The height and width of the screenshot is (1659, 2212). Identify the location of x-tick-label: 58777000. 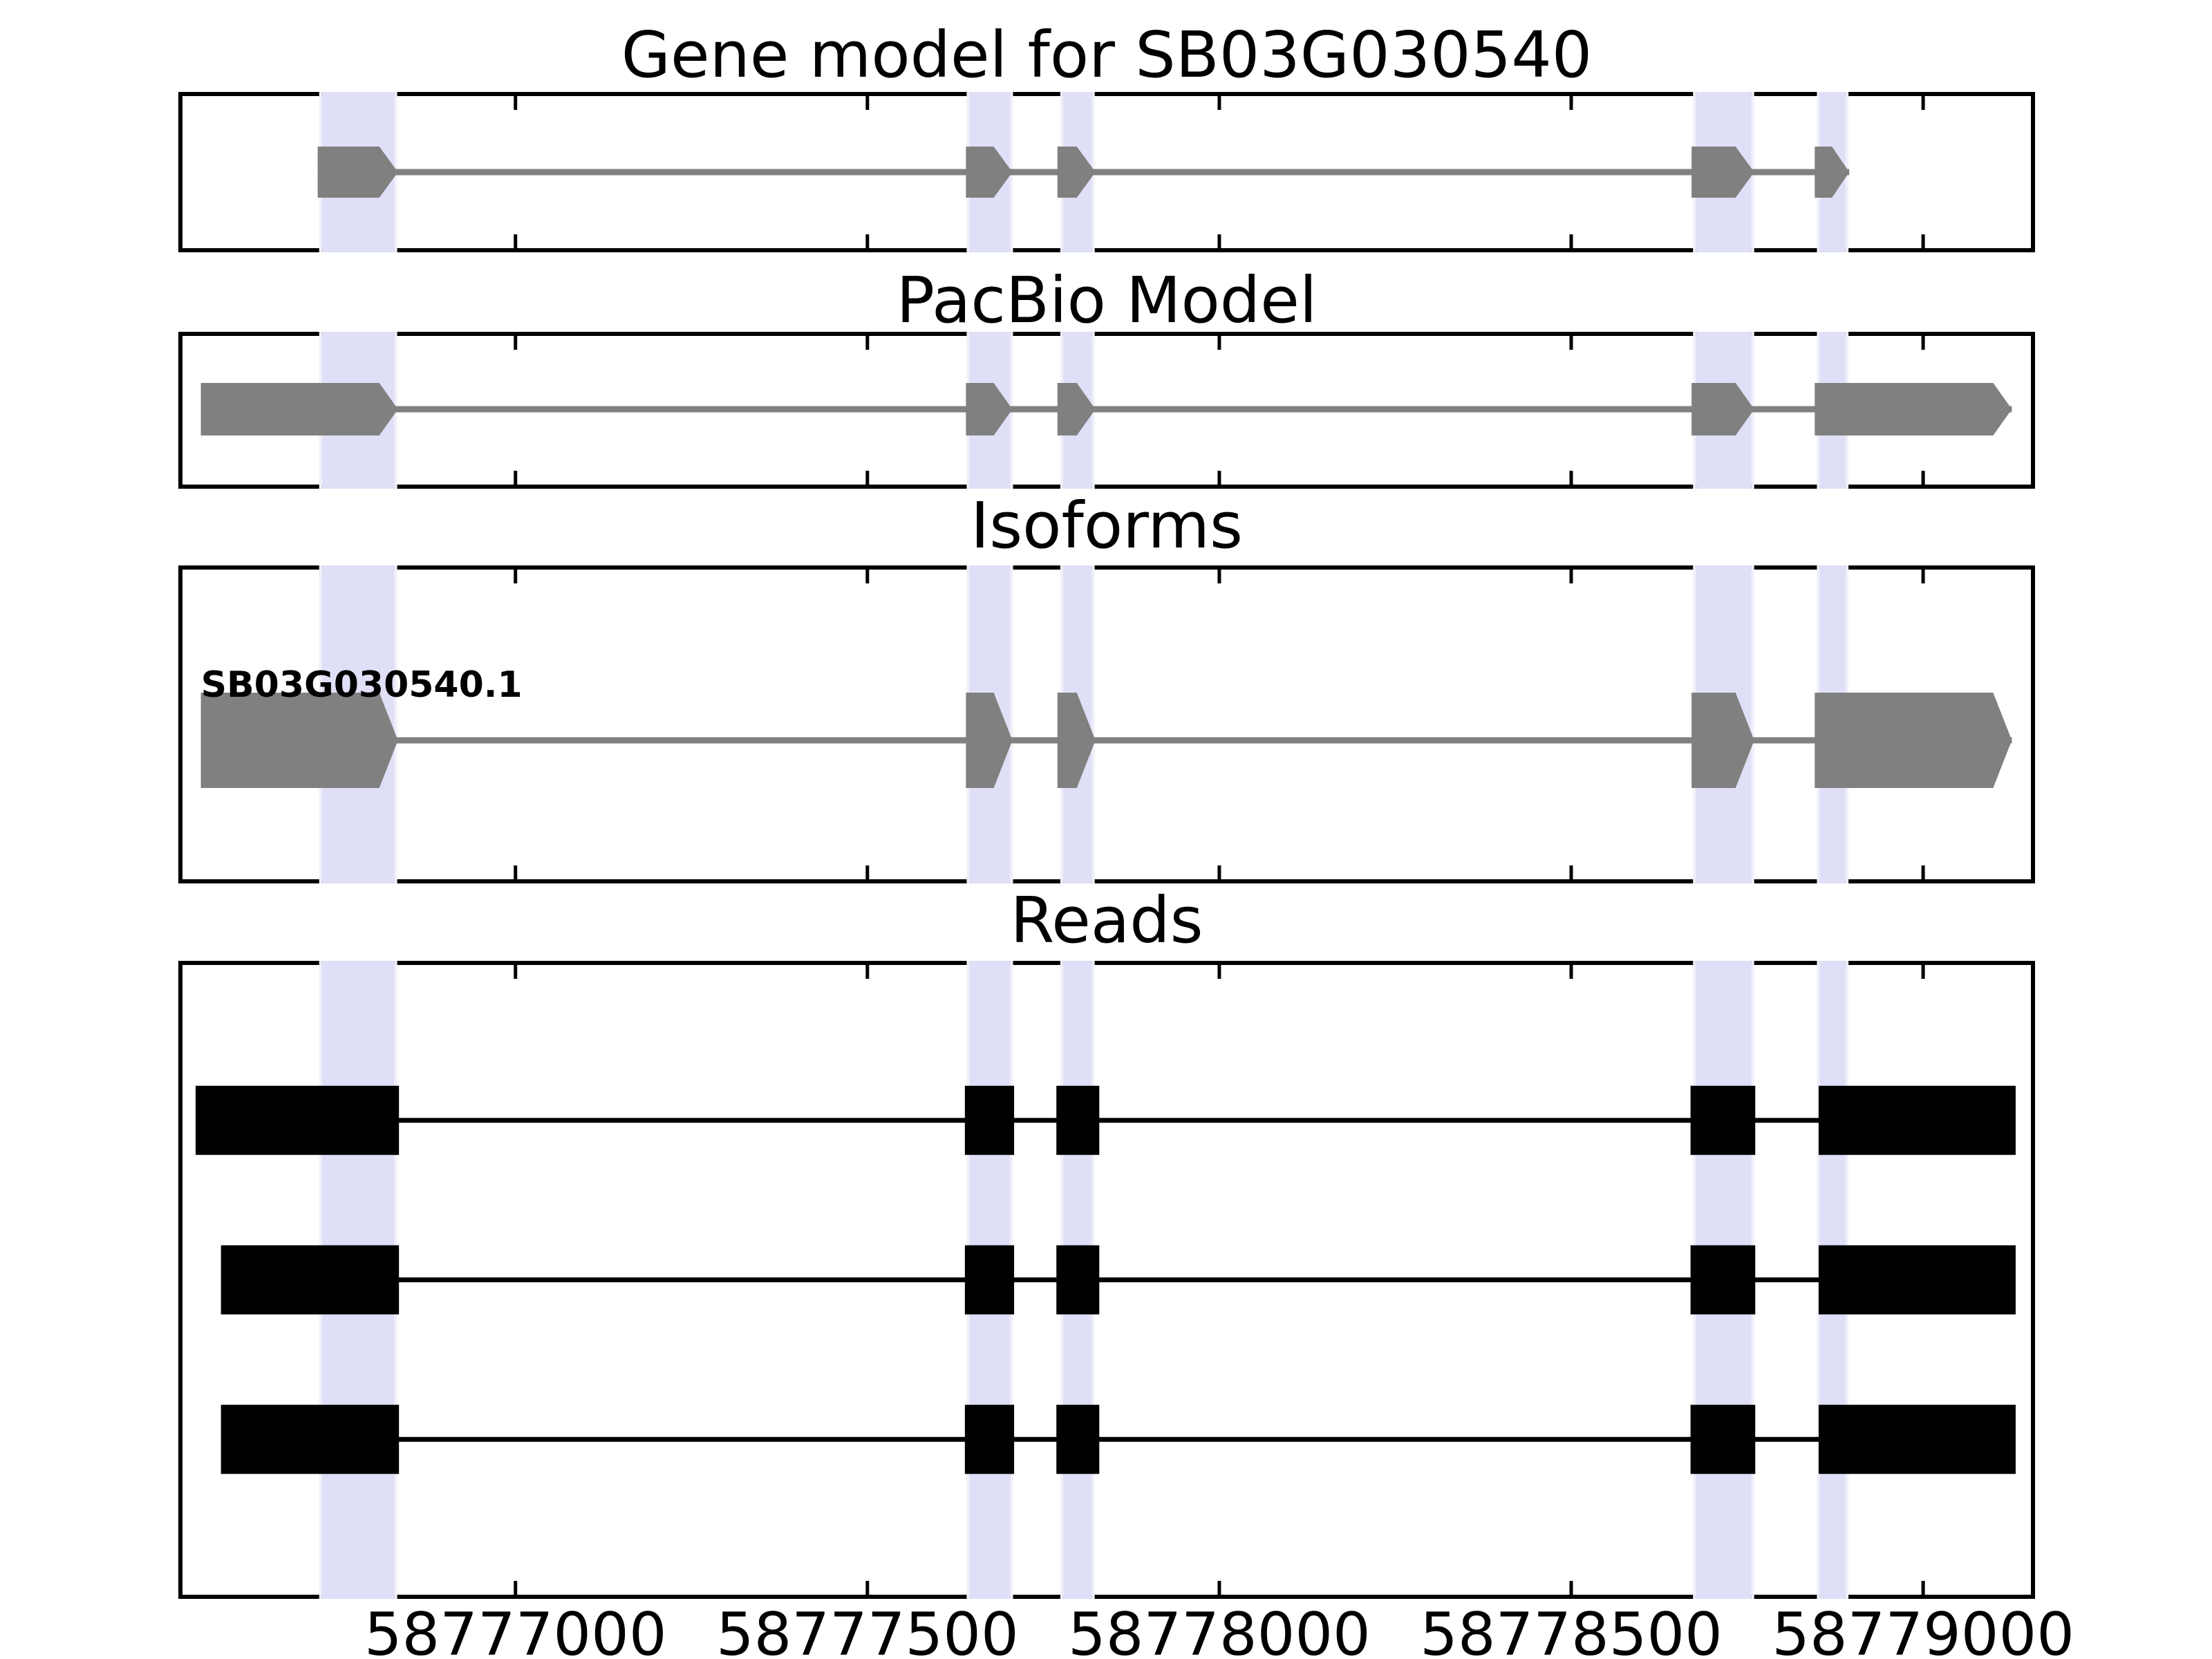
(515, 1629).